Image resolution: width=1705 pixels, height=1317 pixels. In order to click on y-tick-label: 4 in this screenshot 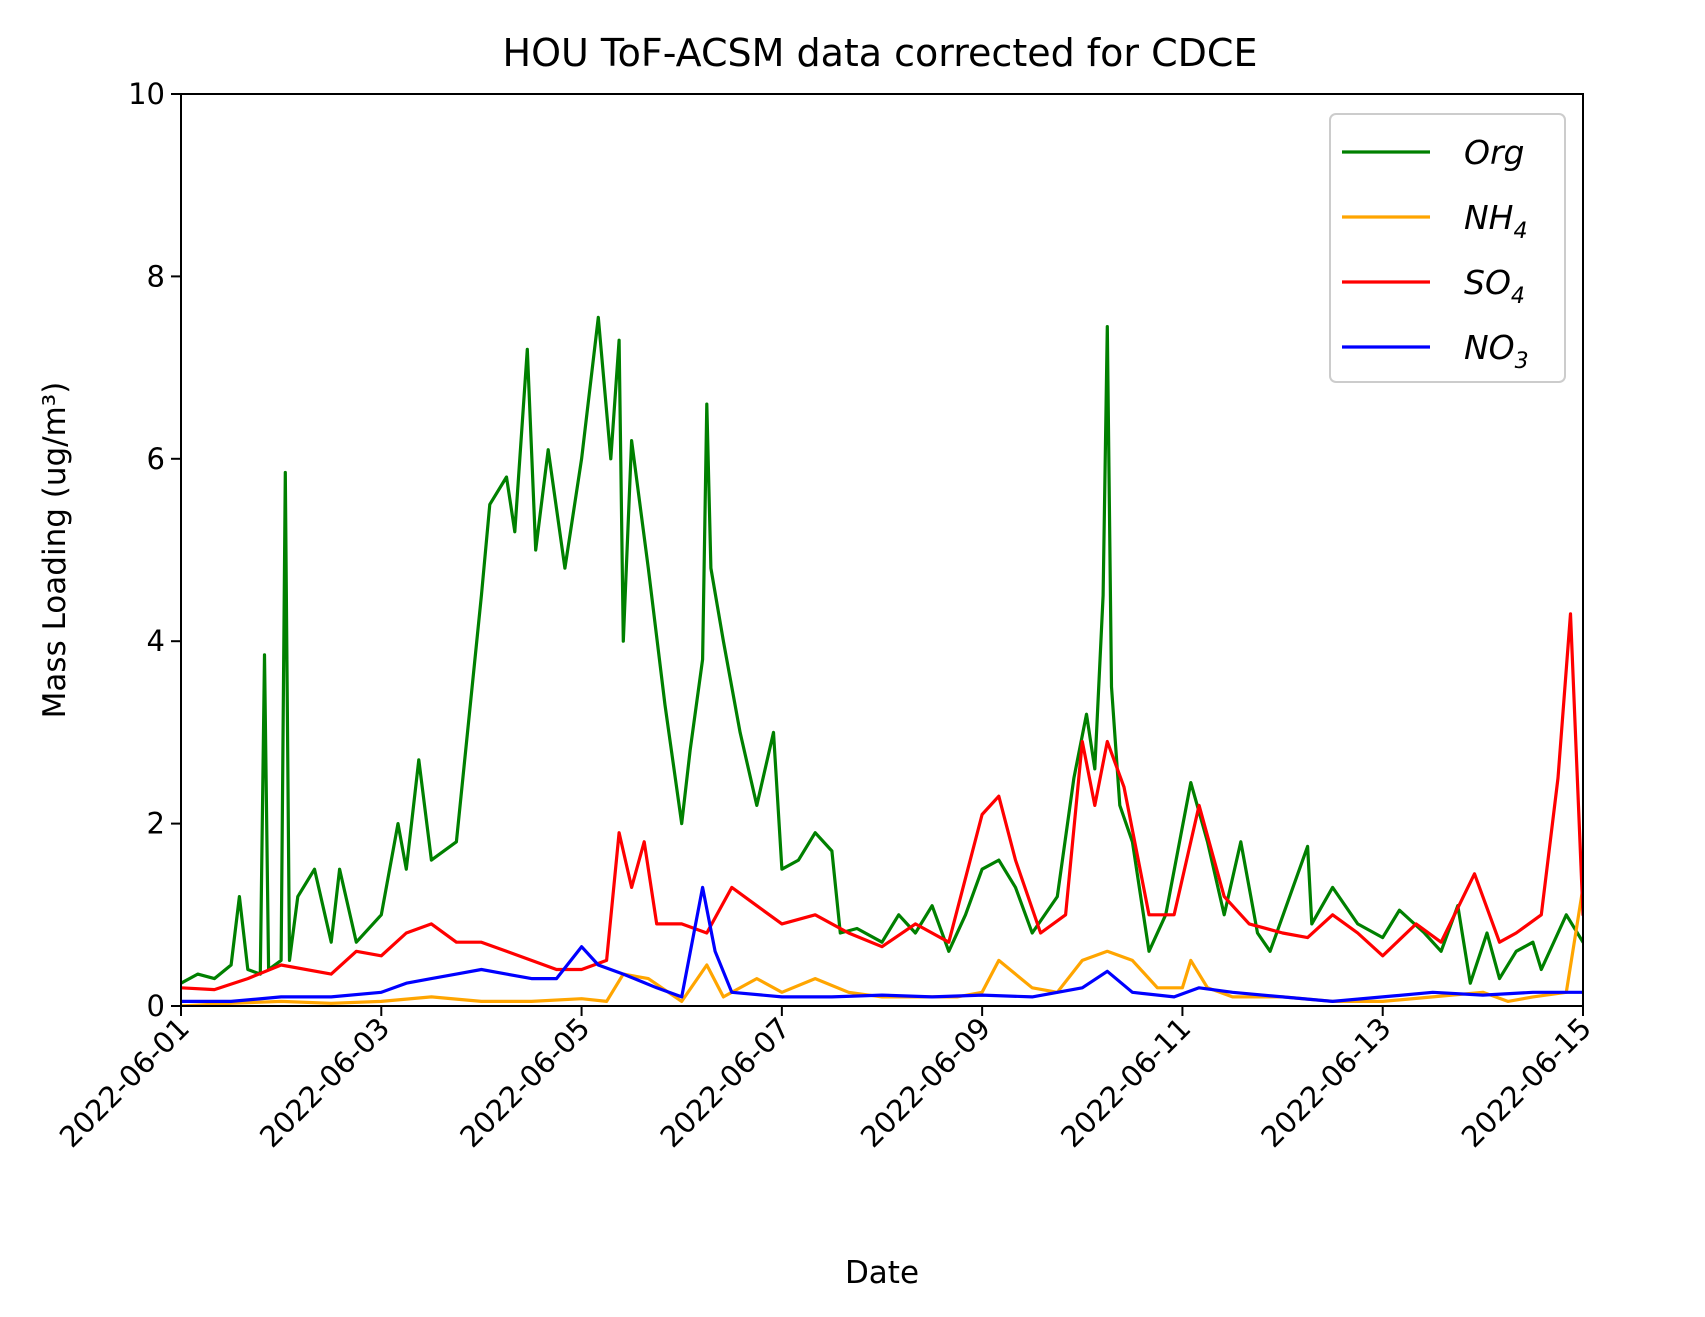, I will do `click(156, 641)`.